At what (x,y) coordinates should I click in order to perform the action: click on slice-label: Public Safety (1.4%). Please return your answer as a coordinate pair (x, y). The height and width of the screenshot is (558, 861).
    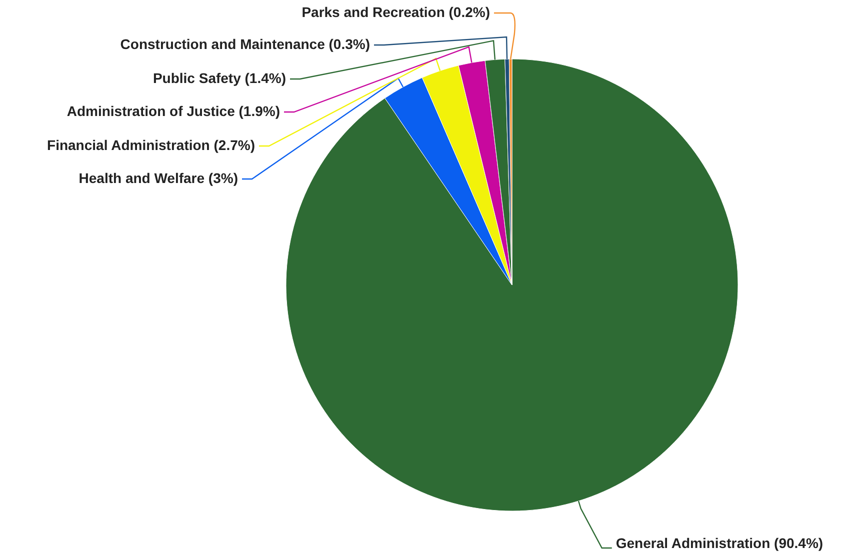
    Looking at the image, I should click on (219, 78).